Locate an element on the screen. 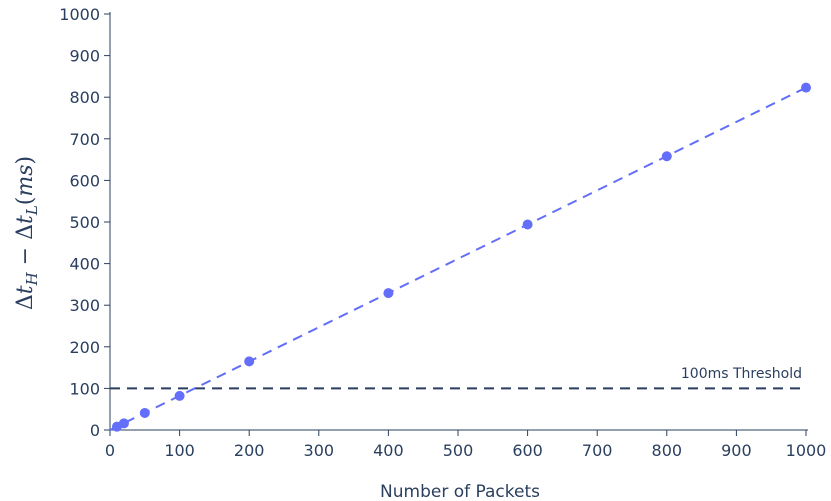  threshold-label: 100ms Threshold is located at coordinates (741, 374).